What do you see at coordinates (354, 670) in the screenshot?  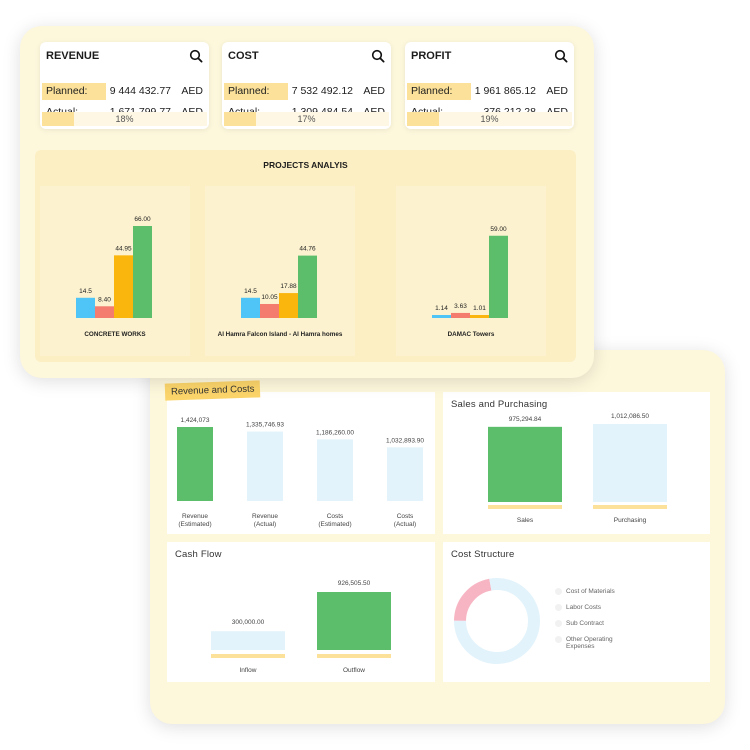 I see `category-label: Outflow` at bounding box center [354, 670].